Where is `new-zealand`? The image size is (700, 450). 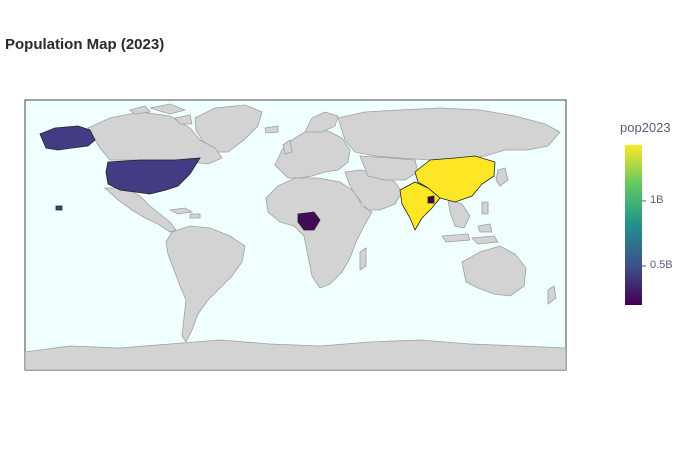 new-zealand is located at coordinates (552, 295).